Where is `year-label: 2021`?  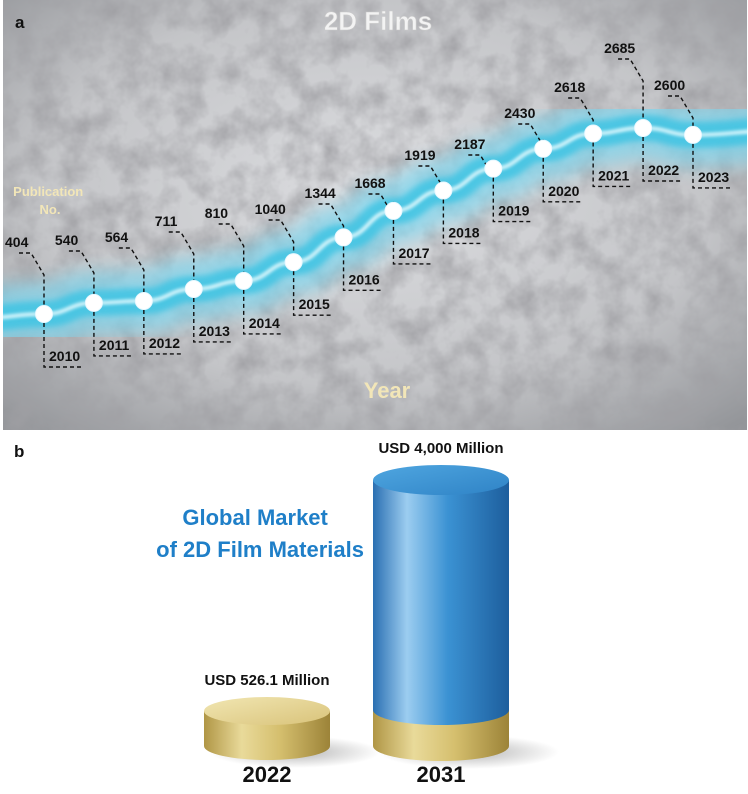 year-label: 2021 is located at coordinates (613, 175).